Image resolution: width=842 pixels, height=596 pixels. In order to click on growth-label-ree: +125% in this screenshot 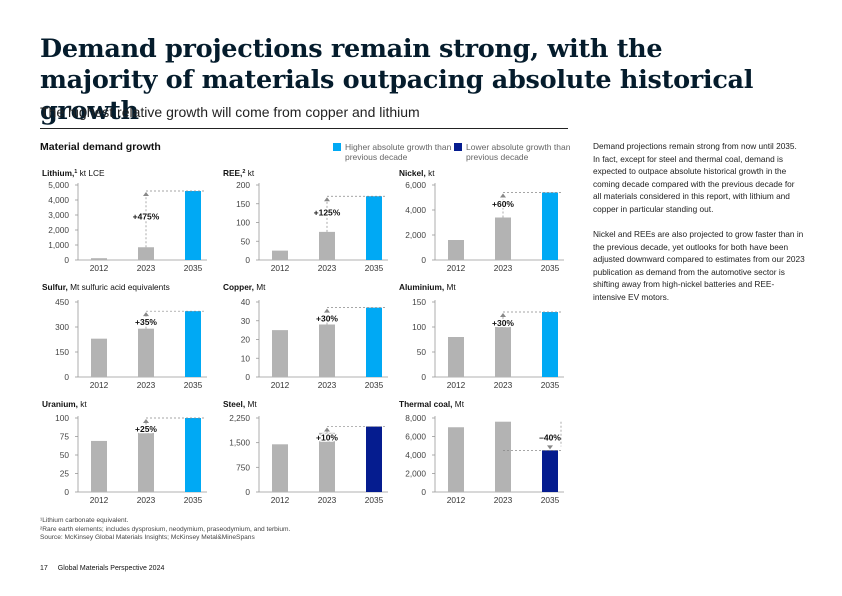, I will do `click(327, 212)`.